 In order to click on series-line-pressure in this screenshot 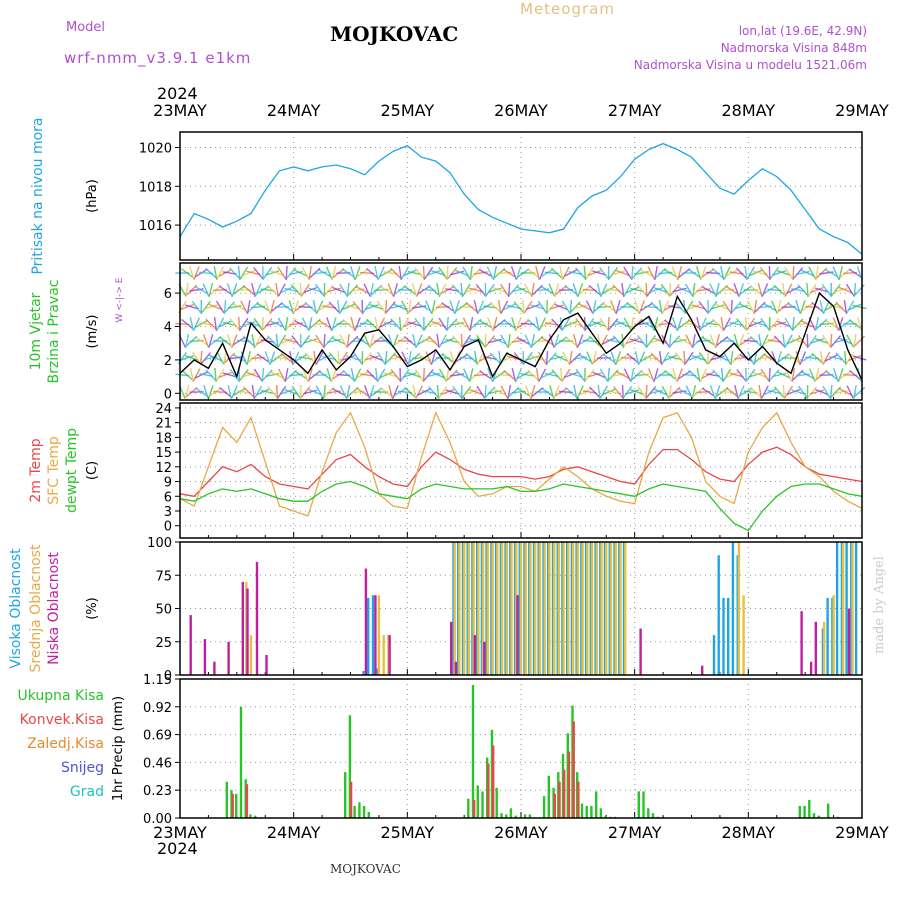, I will do `click(521, 198)`.